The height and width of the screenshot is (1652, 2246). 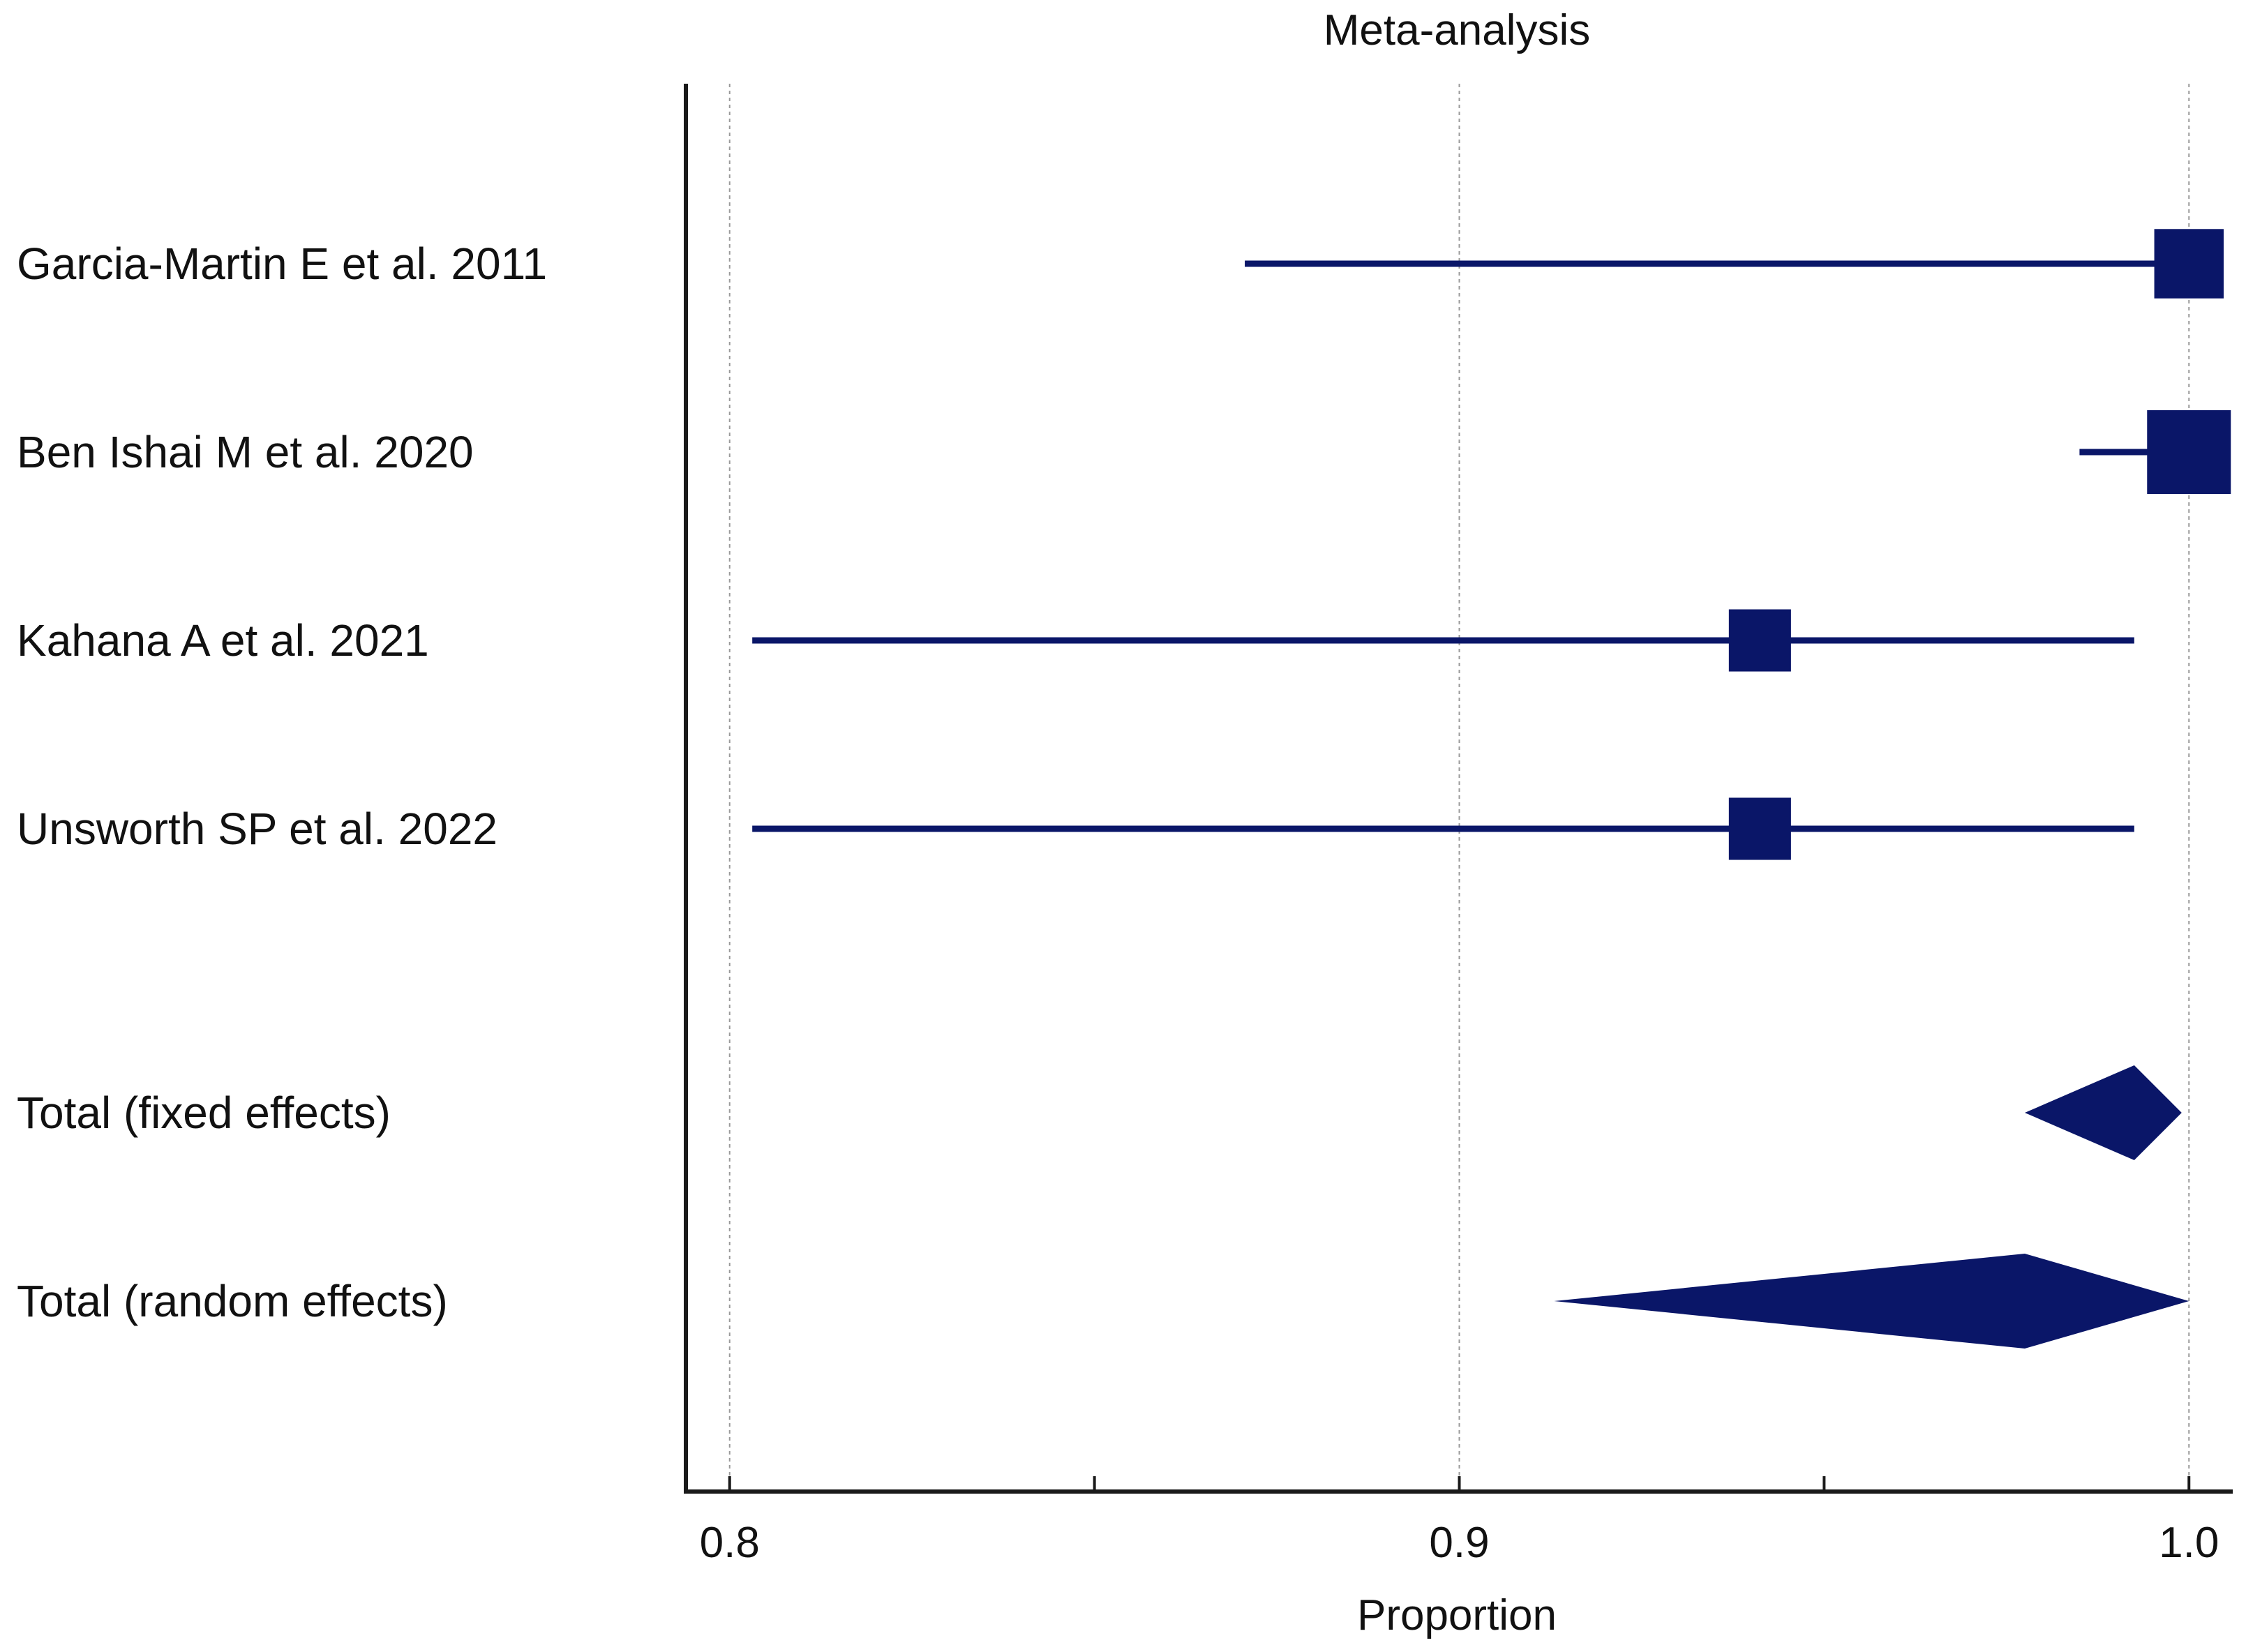 What do you see at coordinates (245, 452) in the screenshot?
I see `study-label-1: Ben Ishai M et al. 2020` at bounding box center [245, 452].